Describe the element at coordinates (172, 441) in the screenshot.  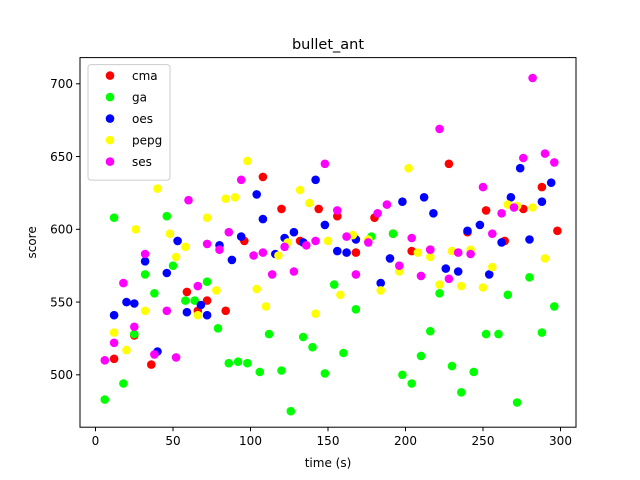
I see `x-tick-label: 50` at that location.